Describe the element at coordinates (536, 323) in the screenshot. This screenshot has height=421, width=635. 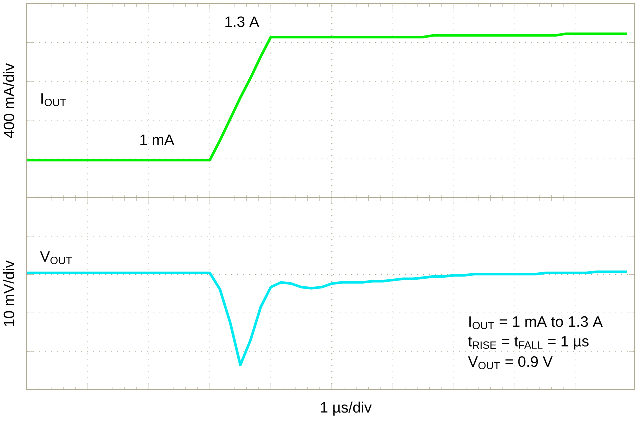
I see `annotation: I$_{OUT}$ = 1 mA to 1.3 A` at that location.